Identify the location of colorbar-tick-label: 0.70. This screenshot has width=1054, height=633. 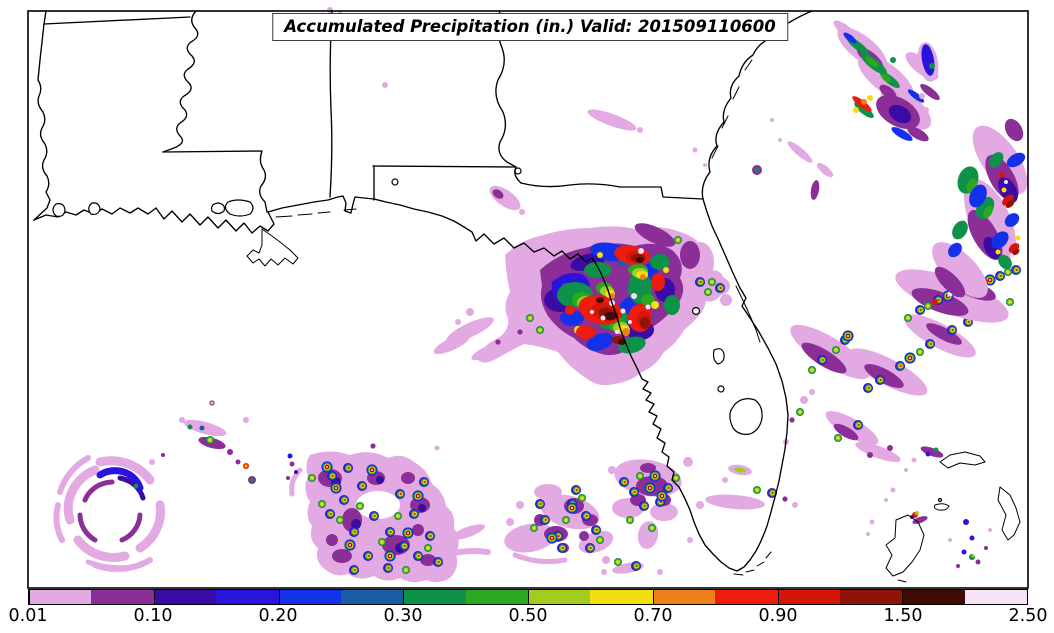
(653, 616).